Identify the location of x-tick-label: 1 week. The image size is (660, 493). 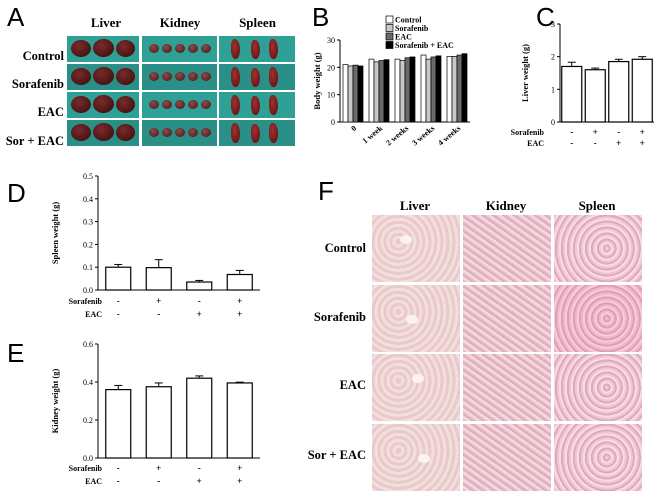
(373, 134).